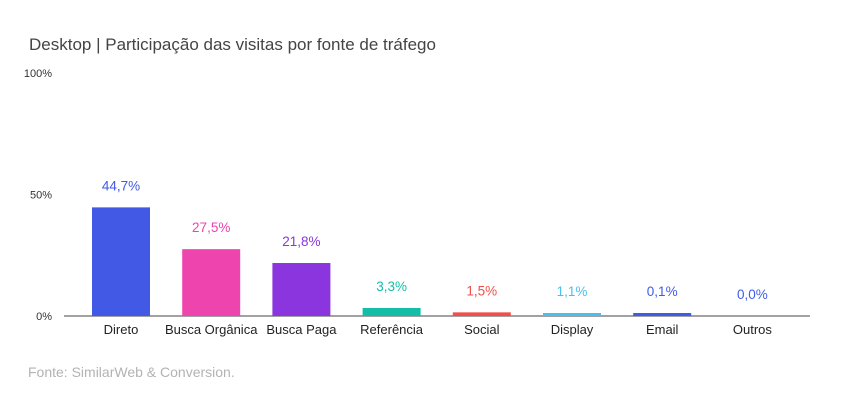 The width and height of the screenshot is (843, 413). Describe the element at coordinates (482, 329) in the screenshot. I see `category-label: Social` at that location.